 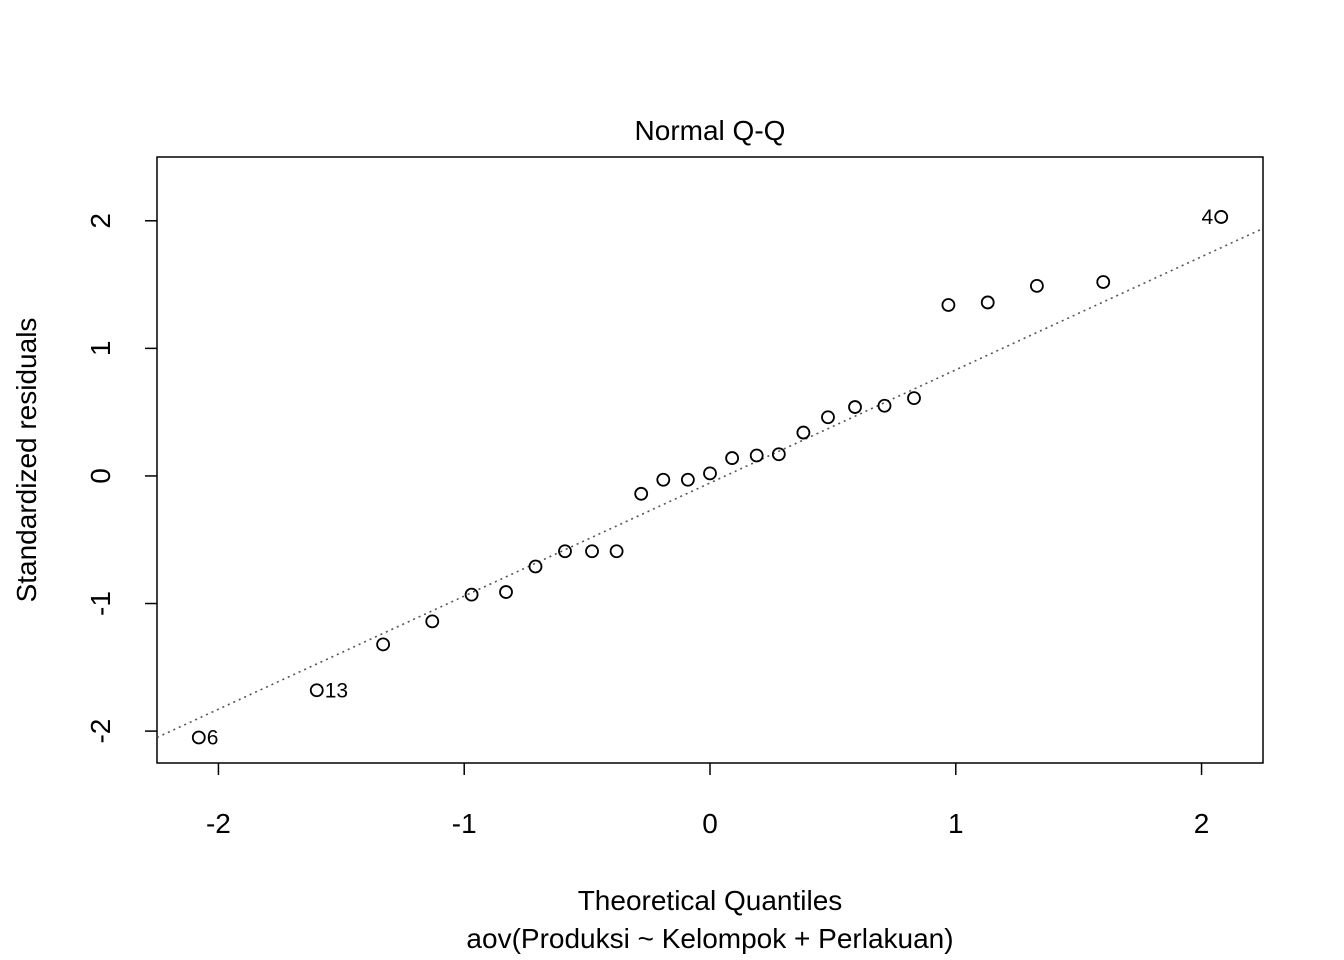 What do you see at coordinates (710, 823) in the screenshot?
I see `x-tick-label: 0` at bounding box center [710, 823].